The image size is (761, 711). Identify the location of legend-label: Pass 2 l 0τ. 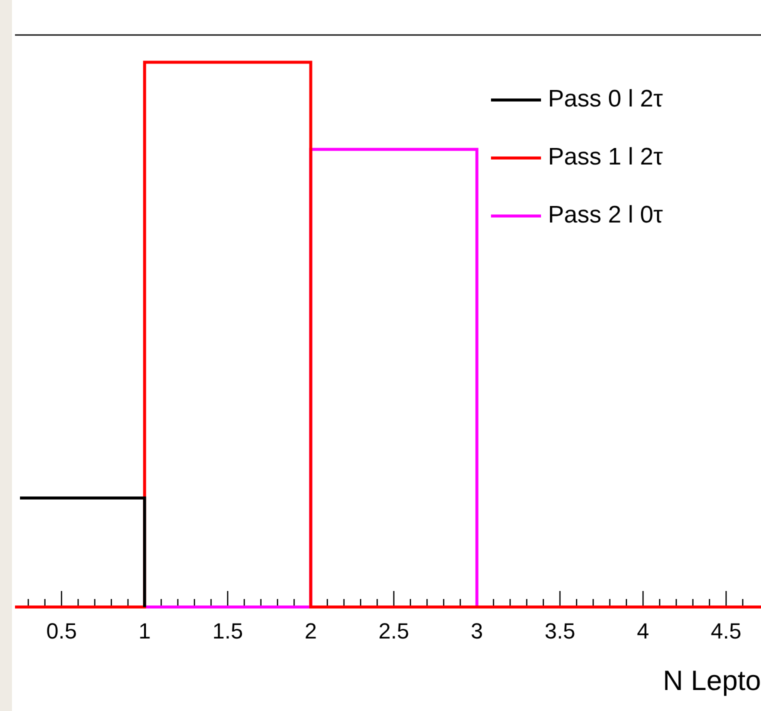
(606, 215).